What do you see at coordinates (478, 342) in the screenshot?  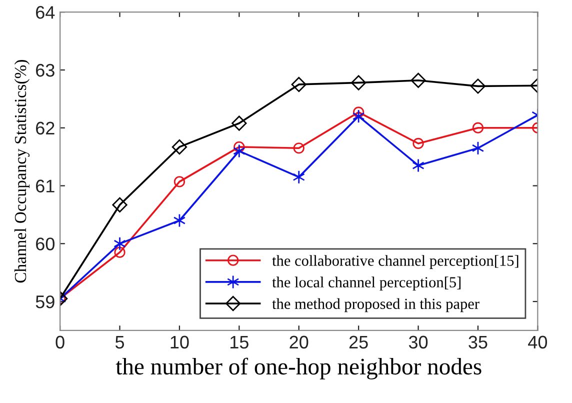 I see `x-tick-label: 35` at bounding box center [478, 342].